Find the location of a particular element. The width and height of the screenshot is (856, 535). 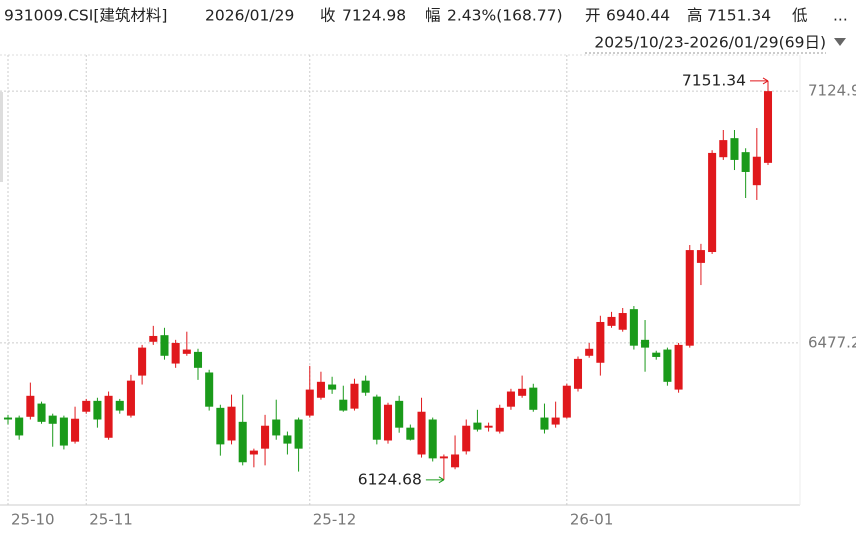

quote-label: 幅 is located at coordinates (433, 16).